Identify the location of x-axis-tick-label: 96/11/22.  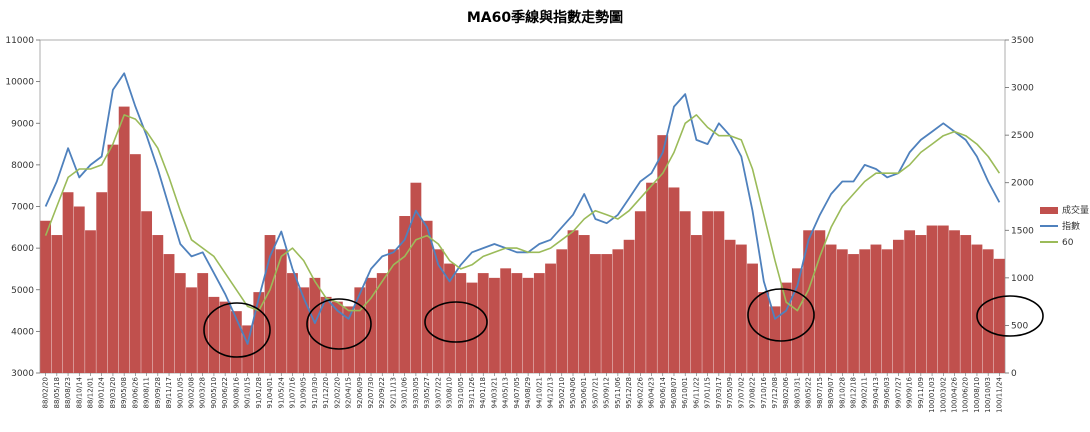
(696, 392).